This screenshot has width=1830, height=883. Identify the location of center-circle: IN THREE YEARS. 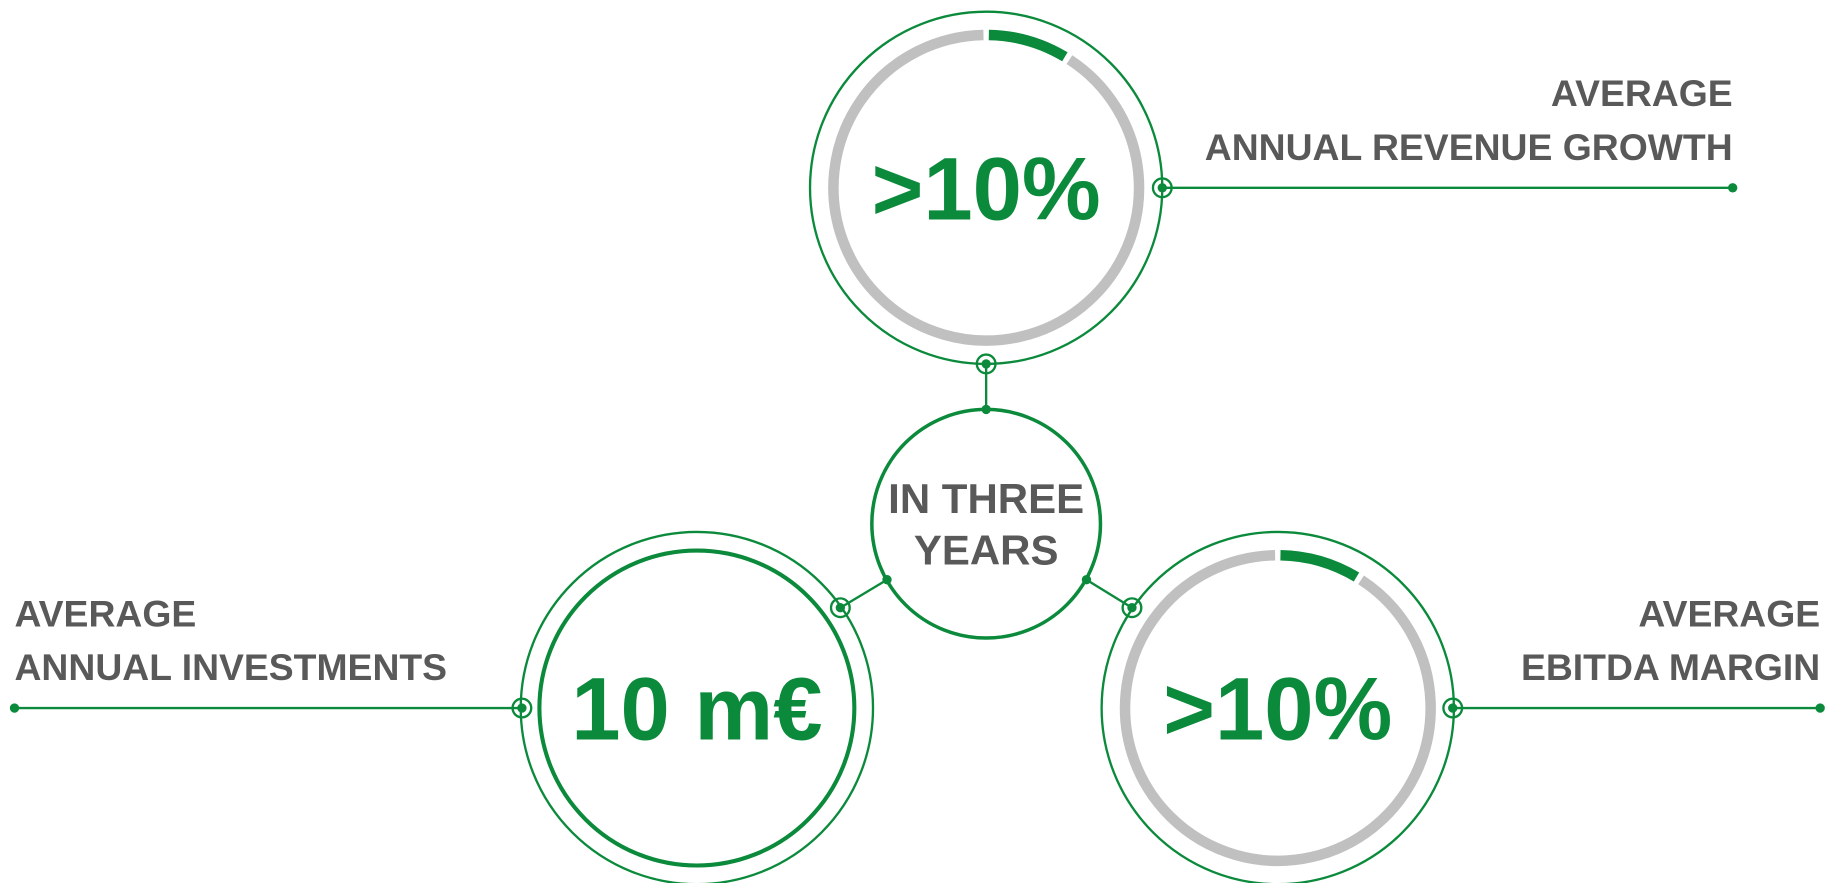
(986, 523).